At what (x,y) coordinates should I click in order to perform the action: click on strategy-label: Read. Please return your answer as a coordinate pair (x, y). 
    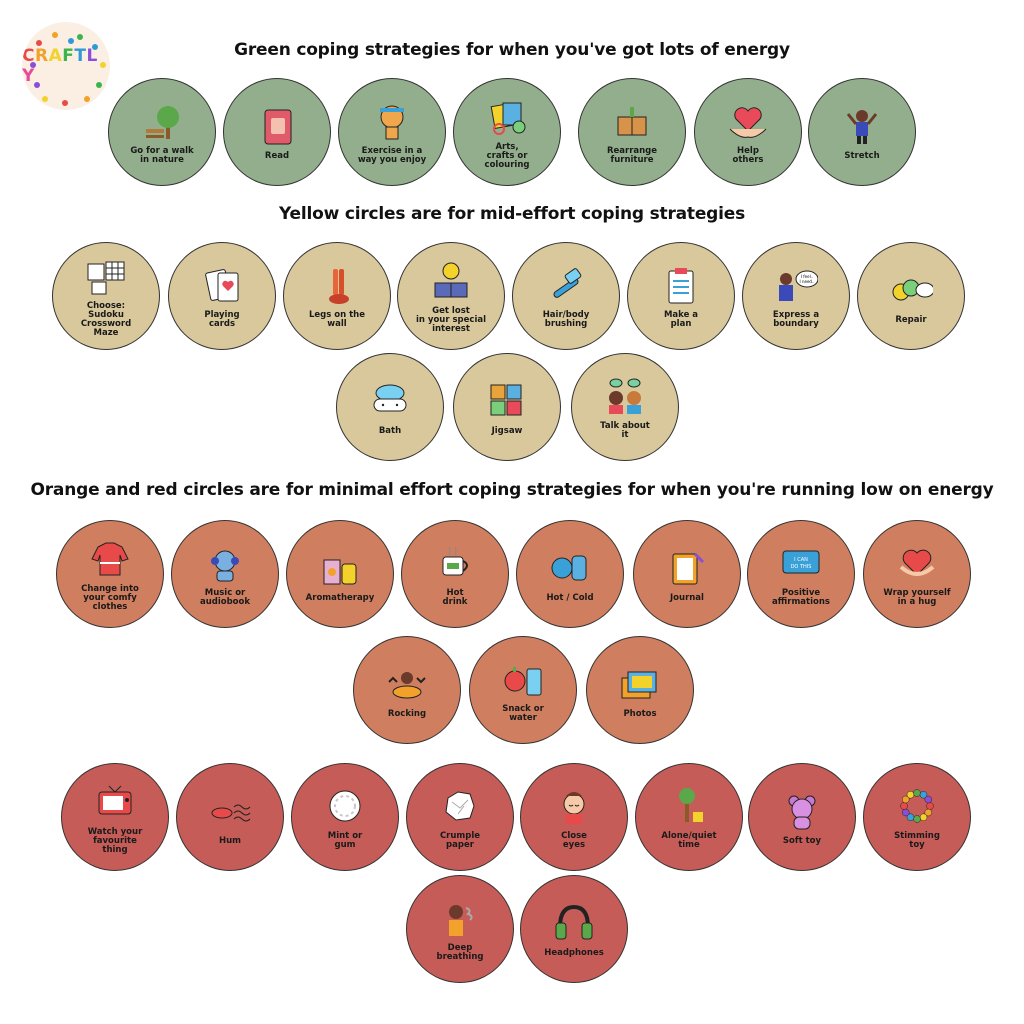
    Looking at the image, I should click on (277, 155).